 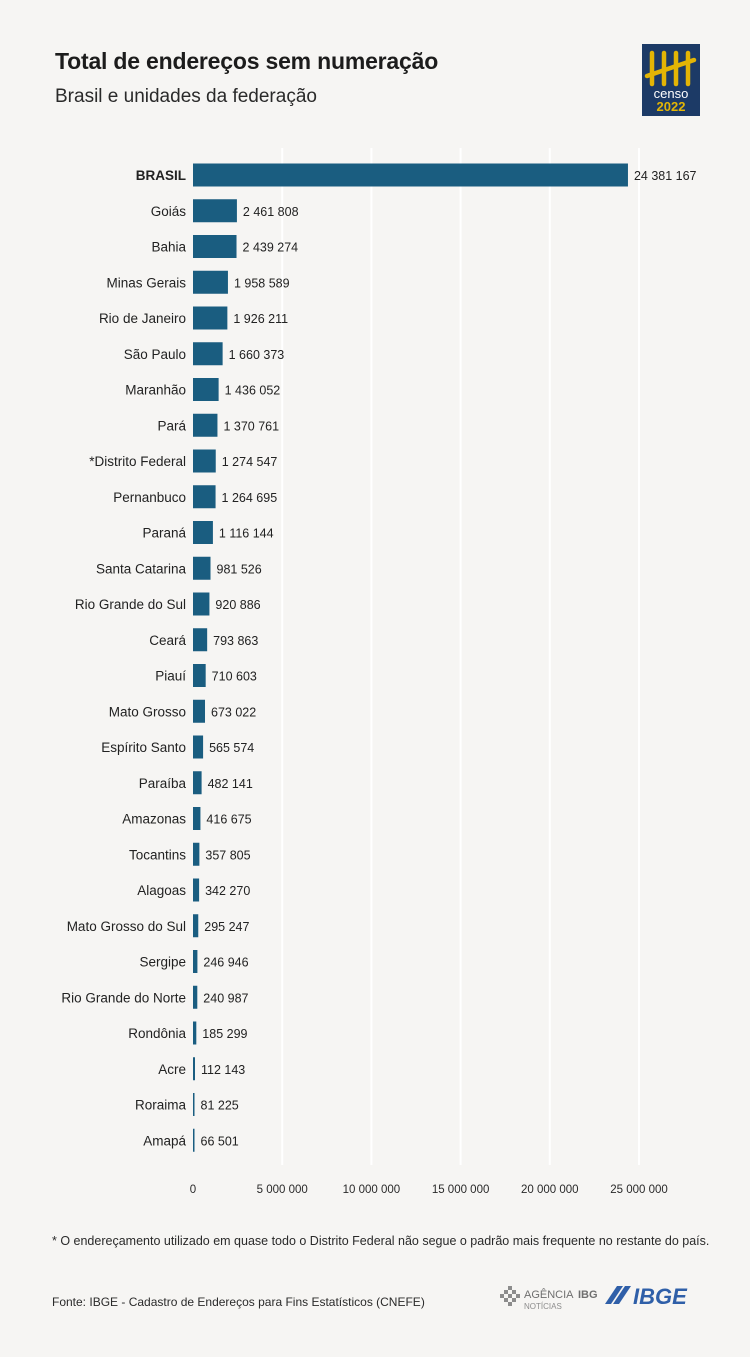 What do you see at coordinates (271, 248) in the screenshot?
I see `value-label: 2 439 274` at bounding box center [271, 248].